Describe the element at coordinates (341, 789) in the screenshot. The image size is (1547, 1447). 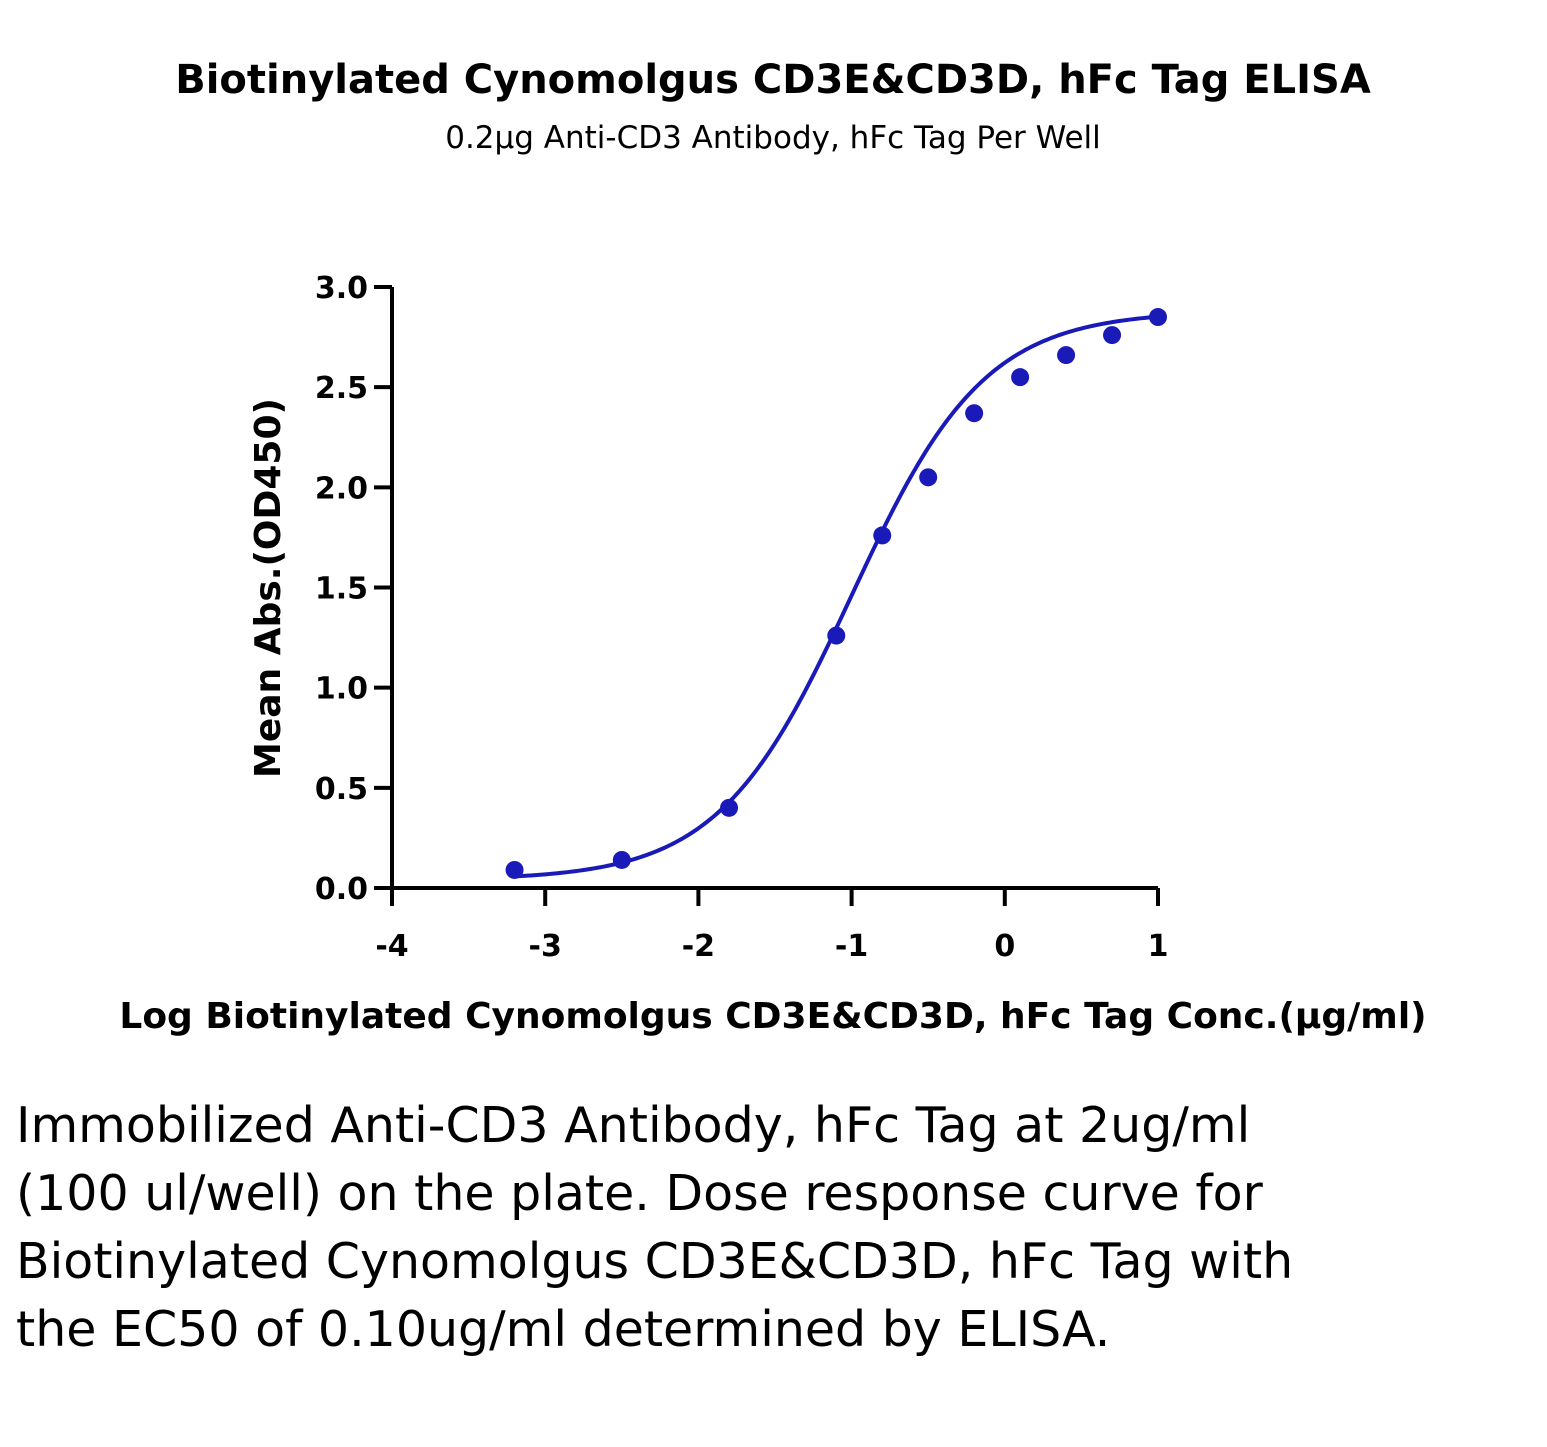
I see `y-tick-label: 0.5` at that location.